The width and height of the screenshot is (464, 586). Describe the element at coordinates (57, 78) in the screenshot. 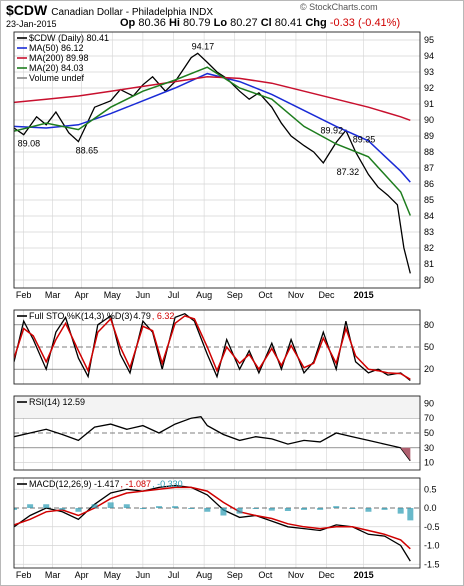

I see `legend-entry: Volume undef` at that location.